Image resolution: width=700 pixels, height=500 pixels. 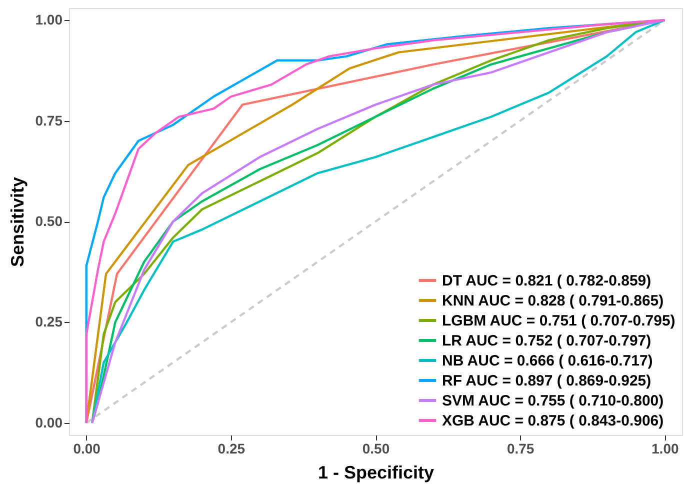 What do you see at coordinates (547, 281) in the screenshot?
I see `legend-label: DT AUC = 0.821 ( 0.782-0.859)` at bounding box center [547, 281].